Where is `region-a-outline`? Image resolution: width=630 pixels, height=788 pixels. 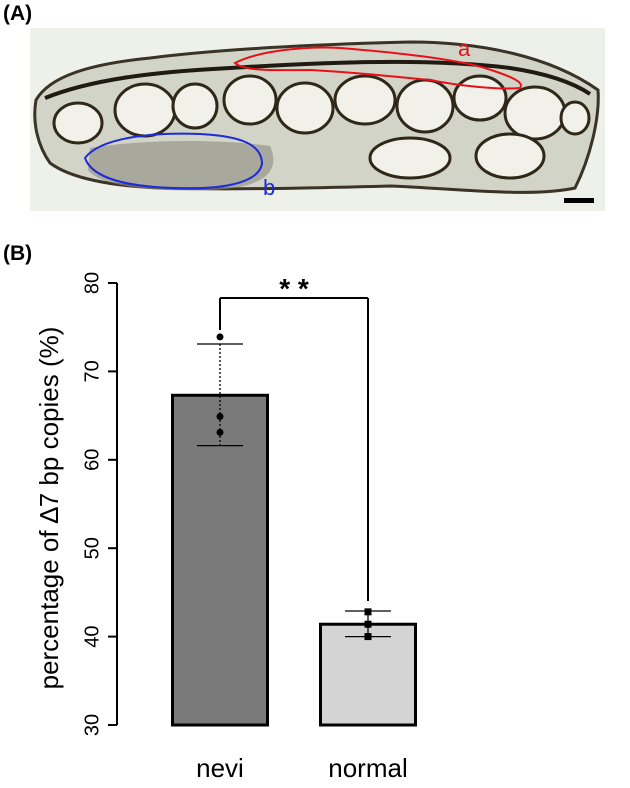
region-a-outline is located at coordinates (377, 68).